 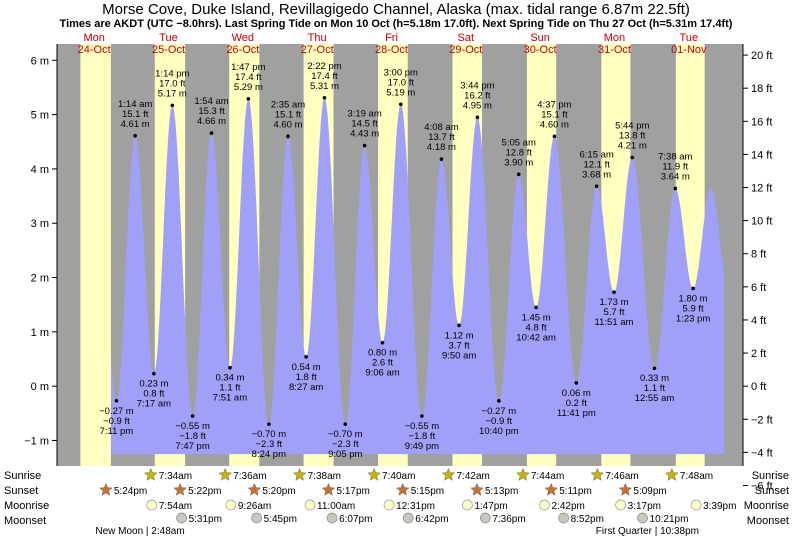 I want to click on tide-label-22-1: 1.45 m, so click(x=536, y=317).